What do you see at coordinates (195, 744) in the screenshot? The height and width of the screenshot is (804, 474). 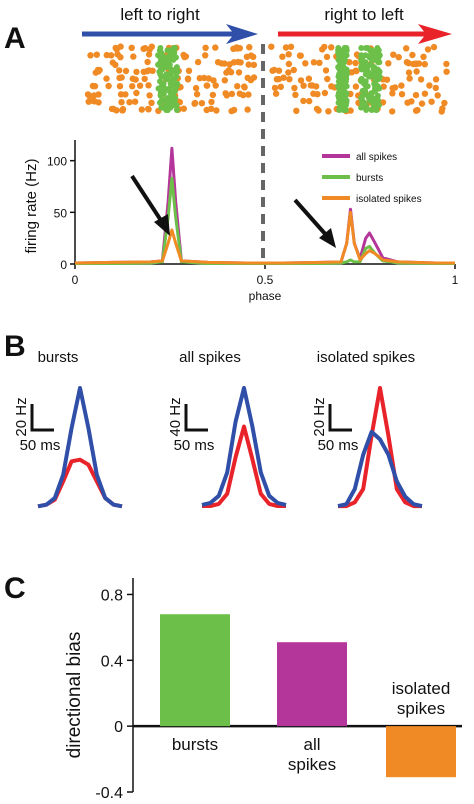 I see `category-label: bursts` at bounding box center [195, 744].